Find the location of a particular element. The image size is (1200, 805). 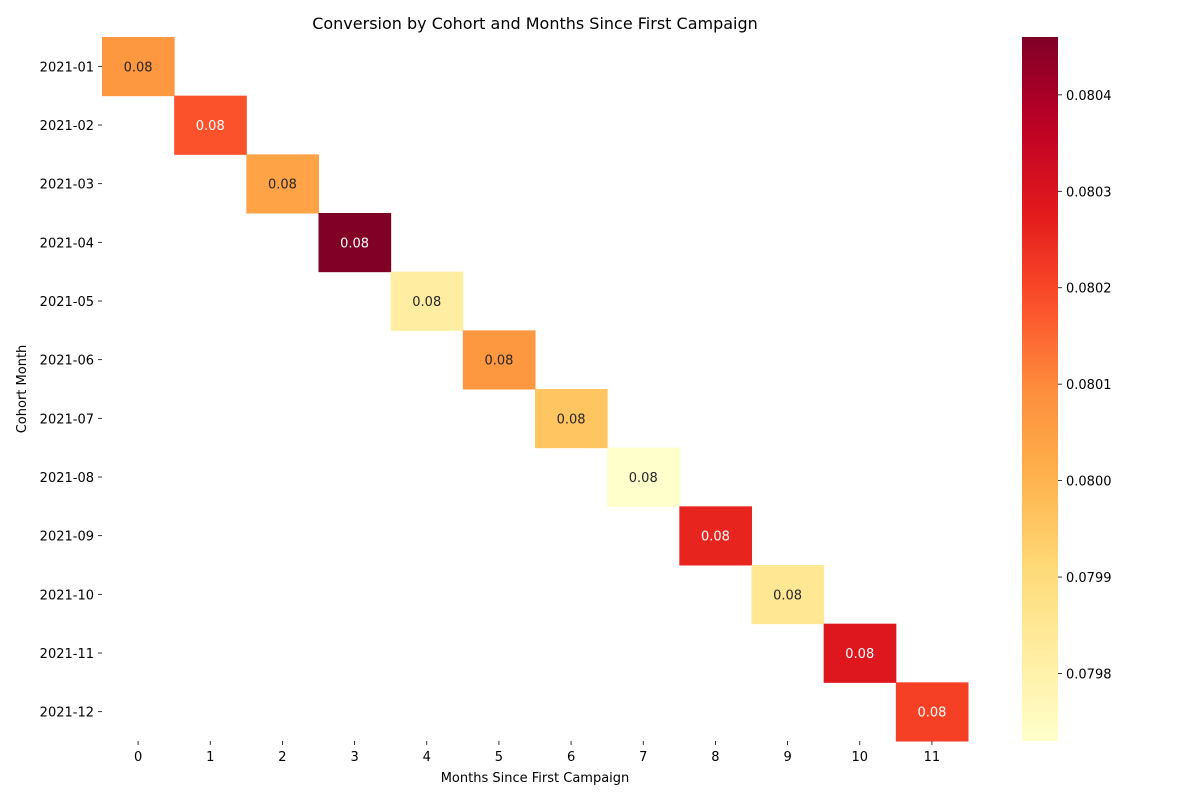

colorbar-gradient is located at coordinates (1040, 389).